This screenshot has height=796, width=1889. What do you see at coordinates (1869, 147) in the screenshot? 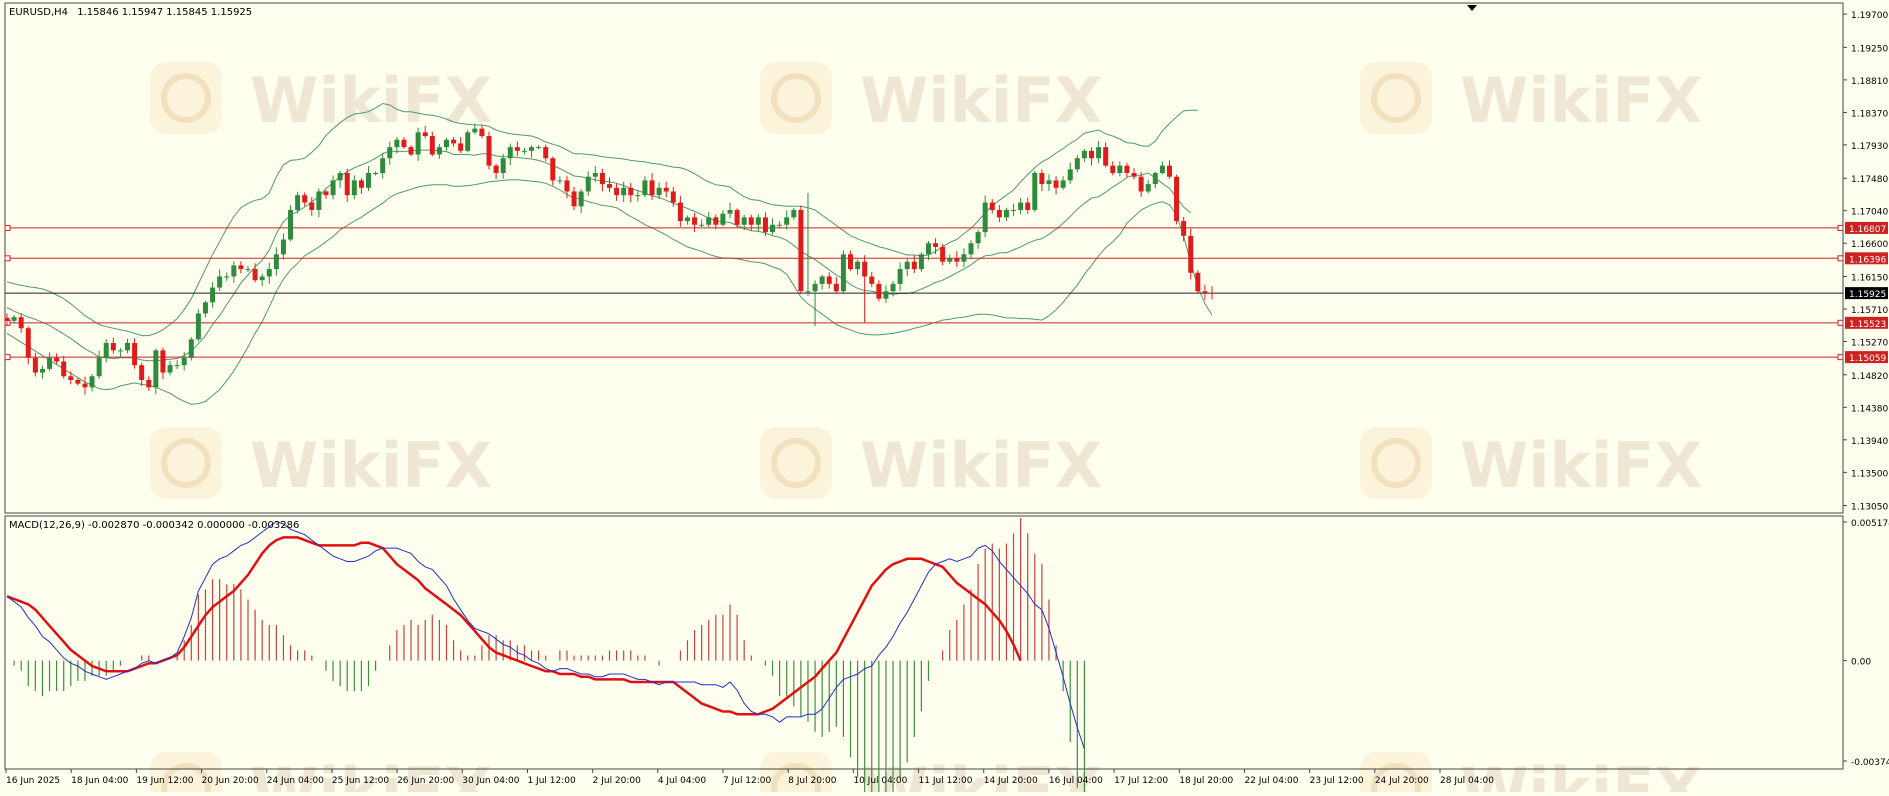
I see `price-tick-label: 1.17930` at bounding box center [1869, 147].